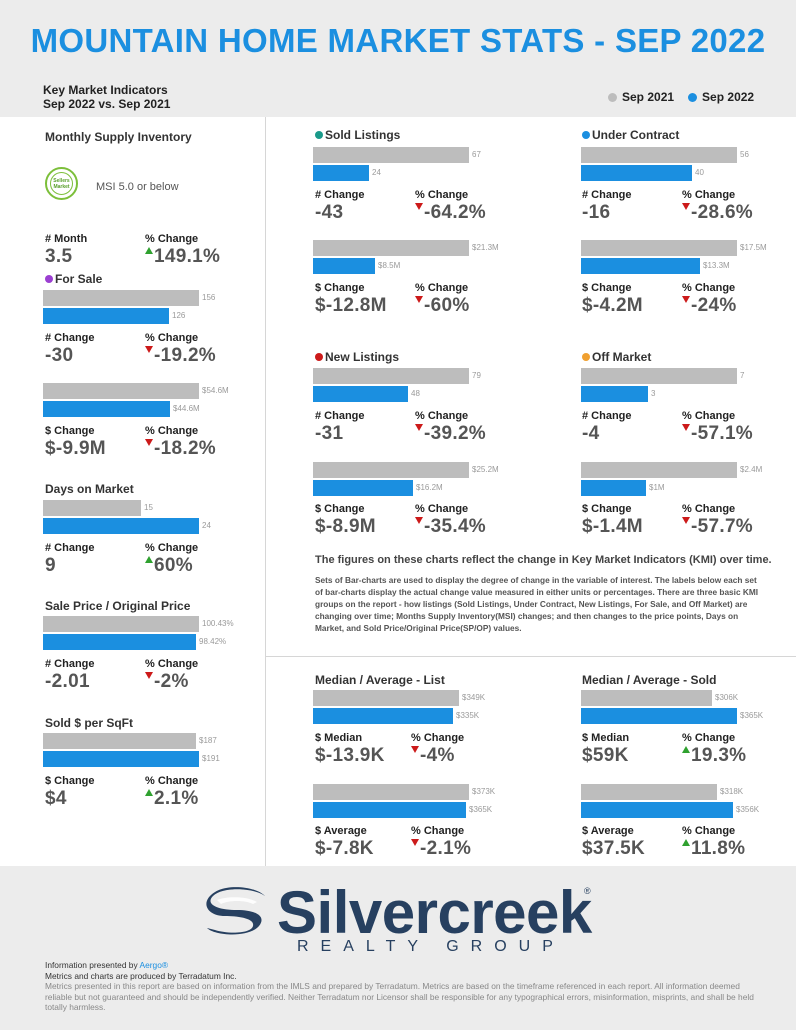 The image size is (796, 1030). I want to click on off-market-volume-pct-label: % Change, so click(709, 509).